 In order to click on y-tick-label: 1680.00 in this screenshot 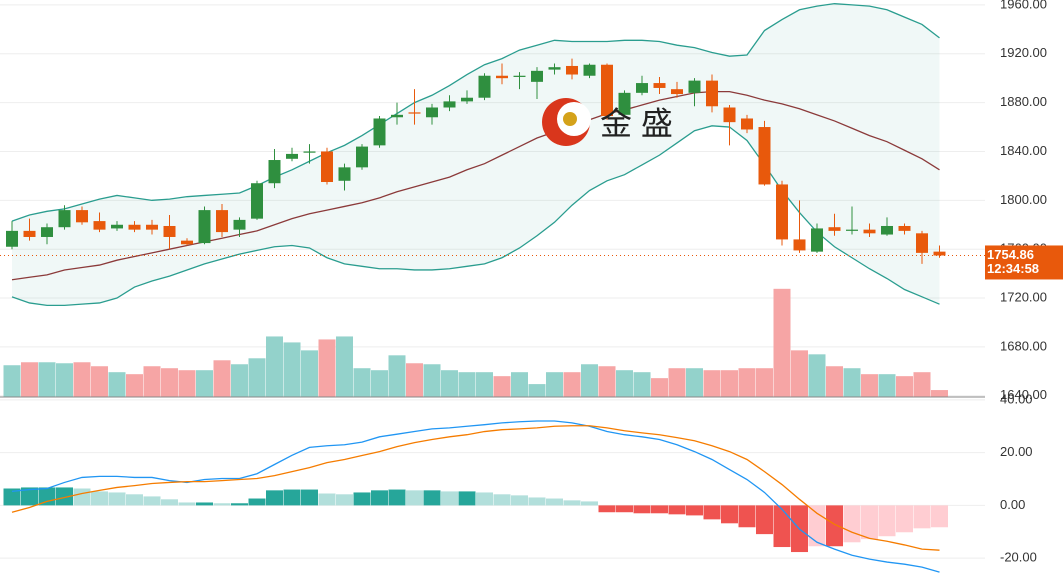, I will do `click(1023, 345)`.